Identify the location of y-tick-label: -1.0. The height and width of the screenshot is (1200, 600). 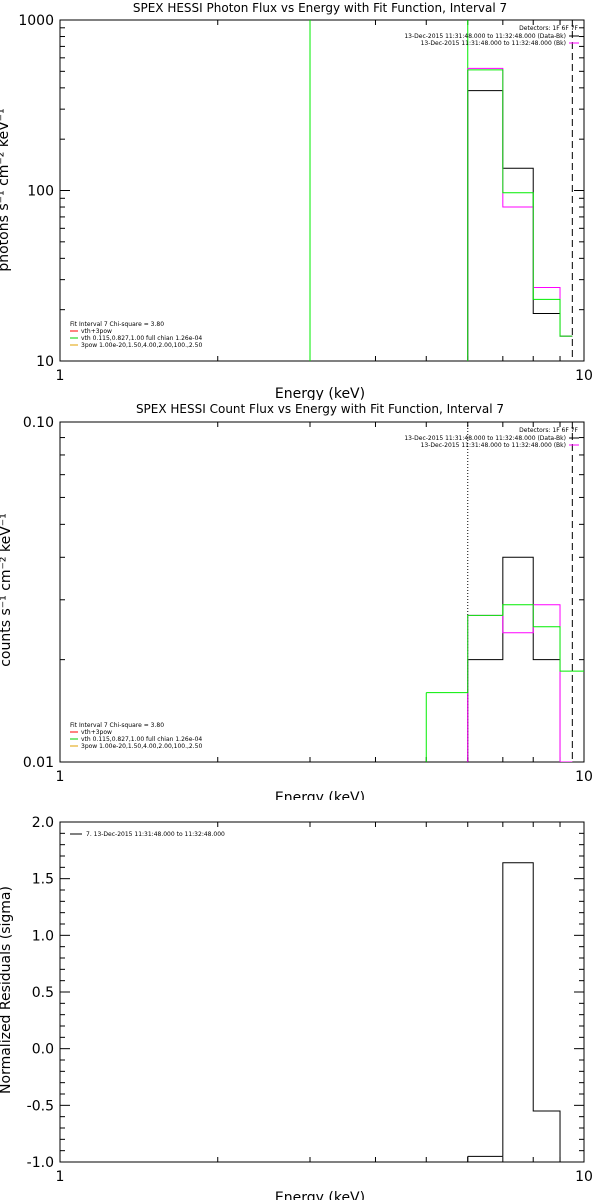
(40, 1163).